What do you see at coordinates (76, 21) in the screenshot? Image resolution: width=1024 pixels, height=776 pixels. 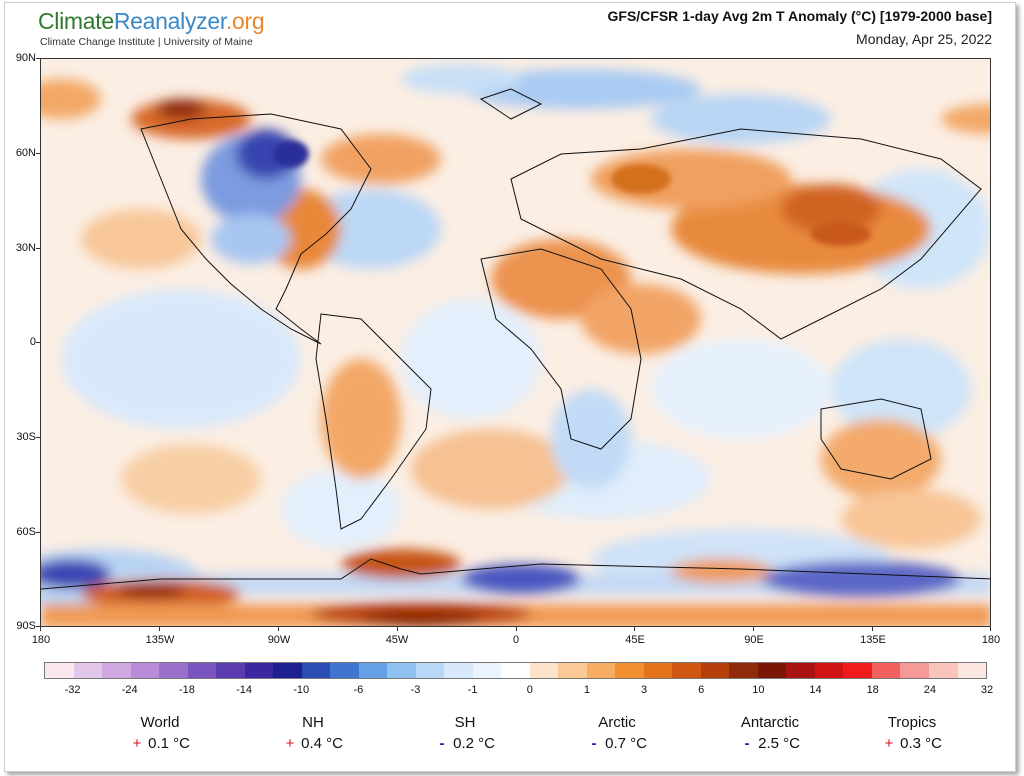 I see `logo-text-climate: Climate` at bounding box center [76, 21].